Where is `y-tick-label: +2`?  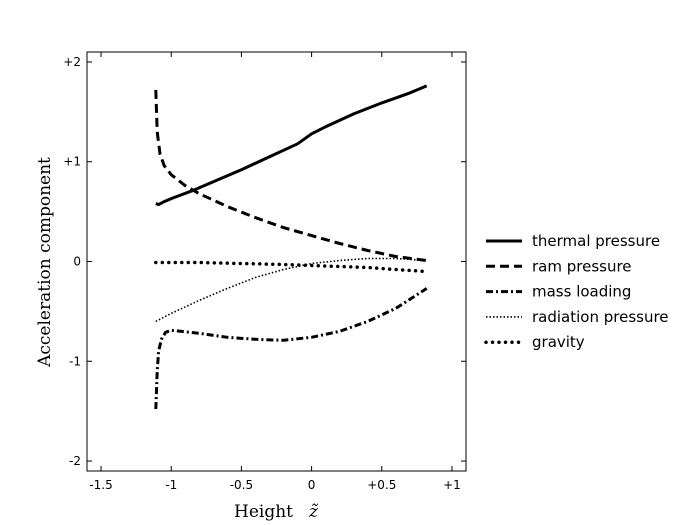 y-tick-label: +2 is located at coordinates (72, 62).